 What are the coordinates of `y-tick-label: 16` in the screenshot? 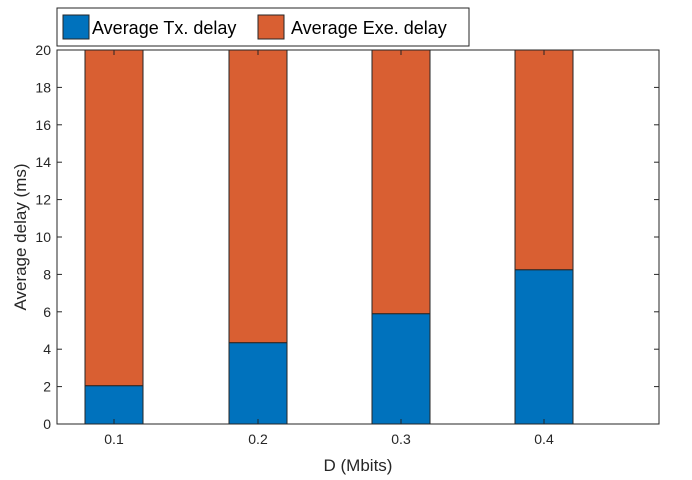 It's located at (43, 125).